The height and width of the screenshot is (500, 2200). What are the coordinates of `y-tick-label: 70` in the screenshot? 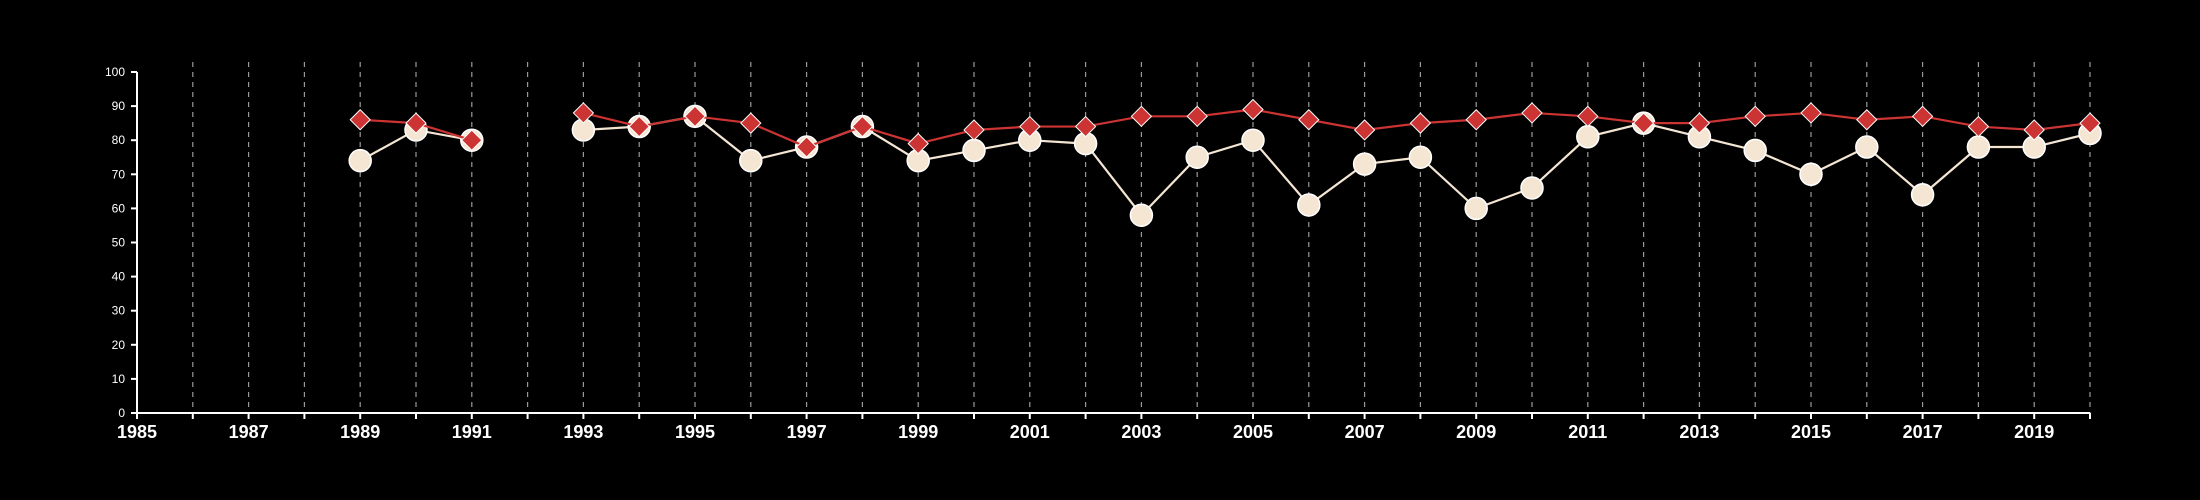 It's located at (119, 174).